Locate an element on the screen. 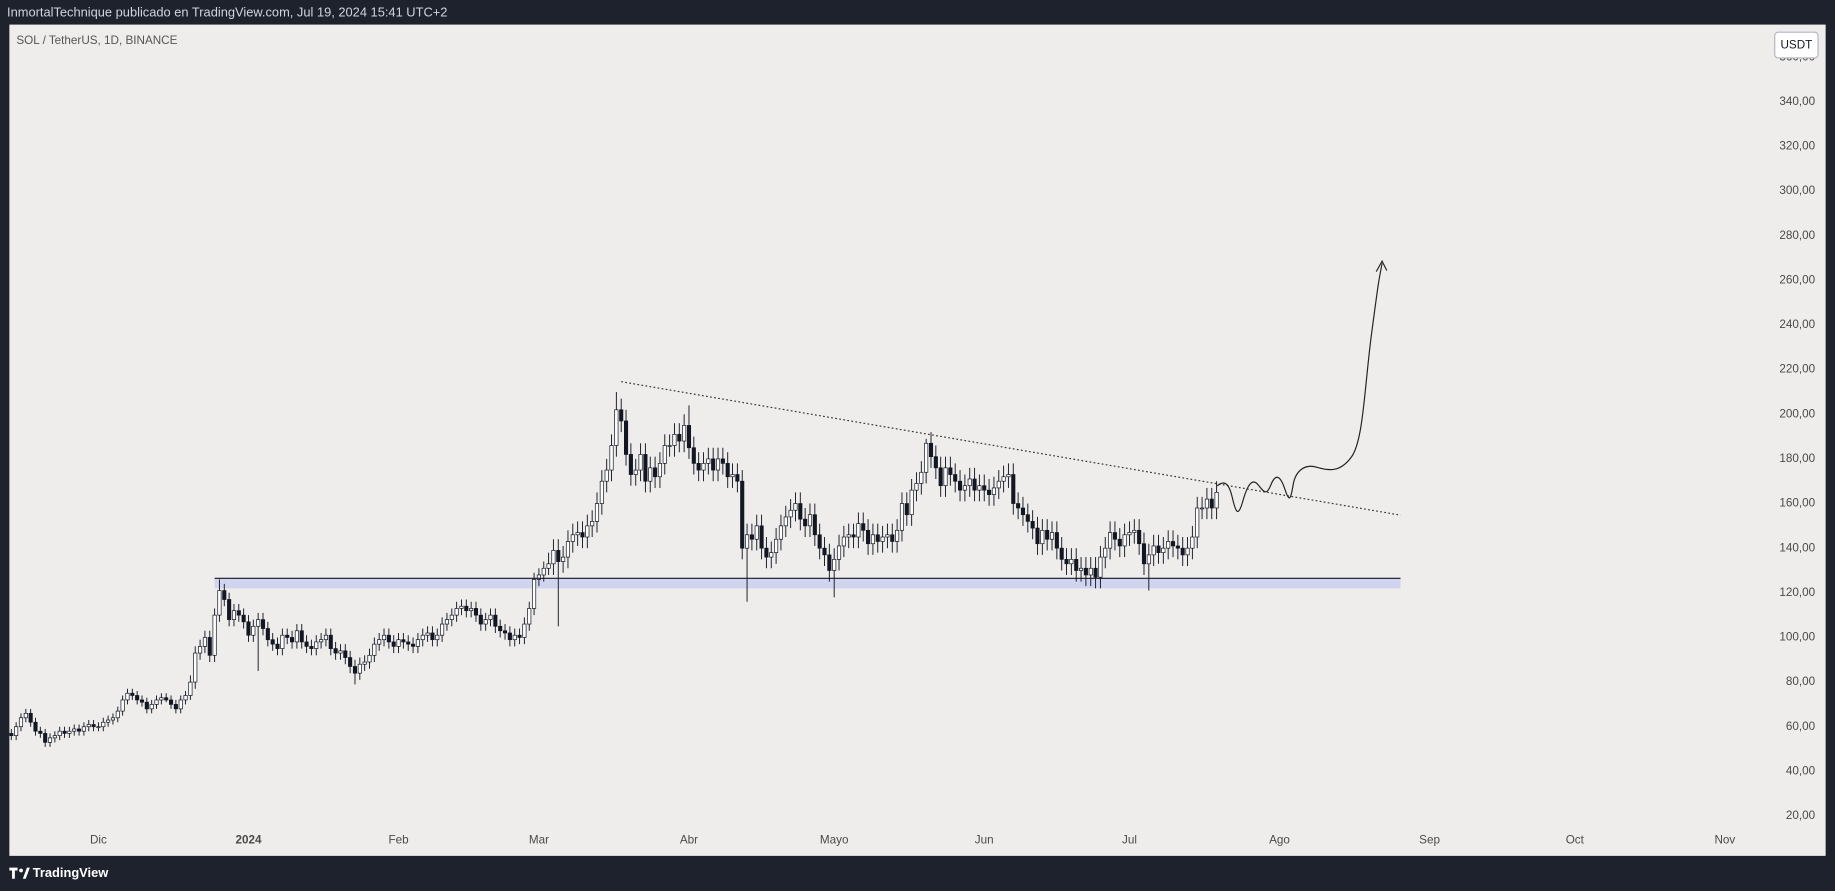 The width and height of the screenshot is (1835, 891). currency-label: USDT is located at coordinates (1796, 45).